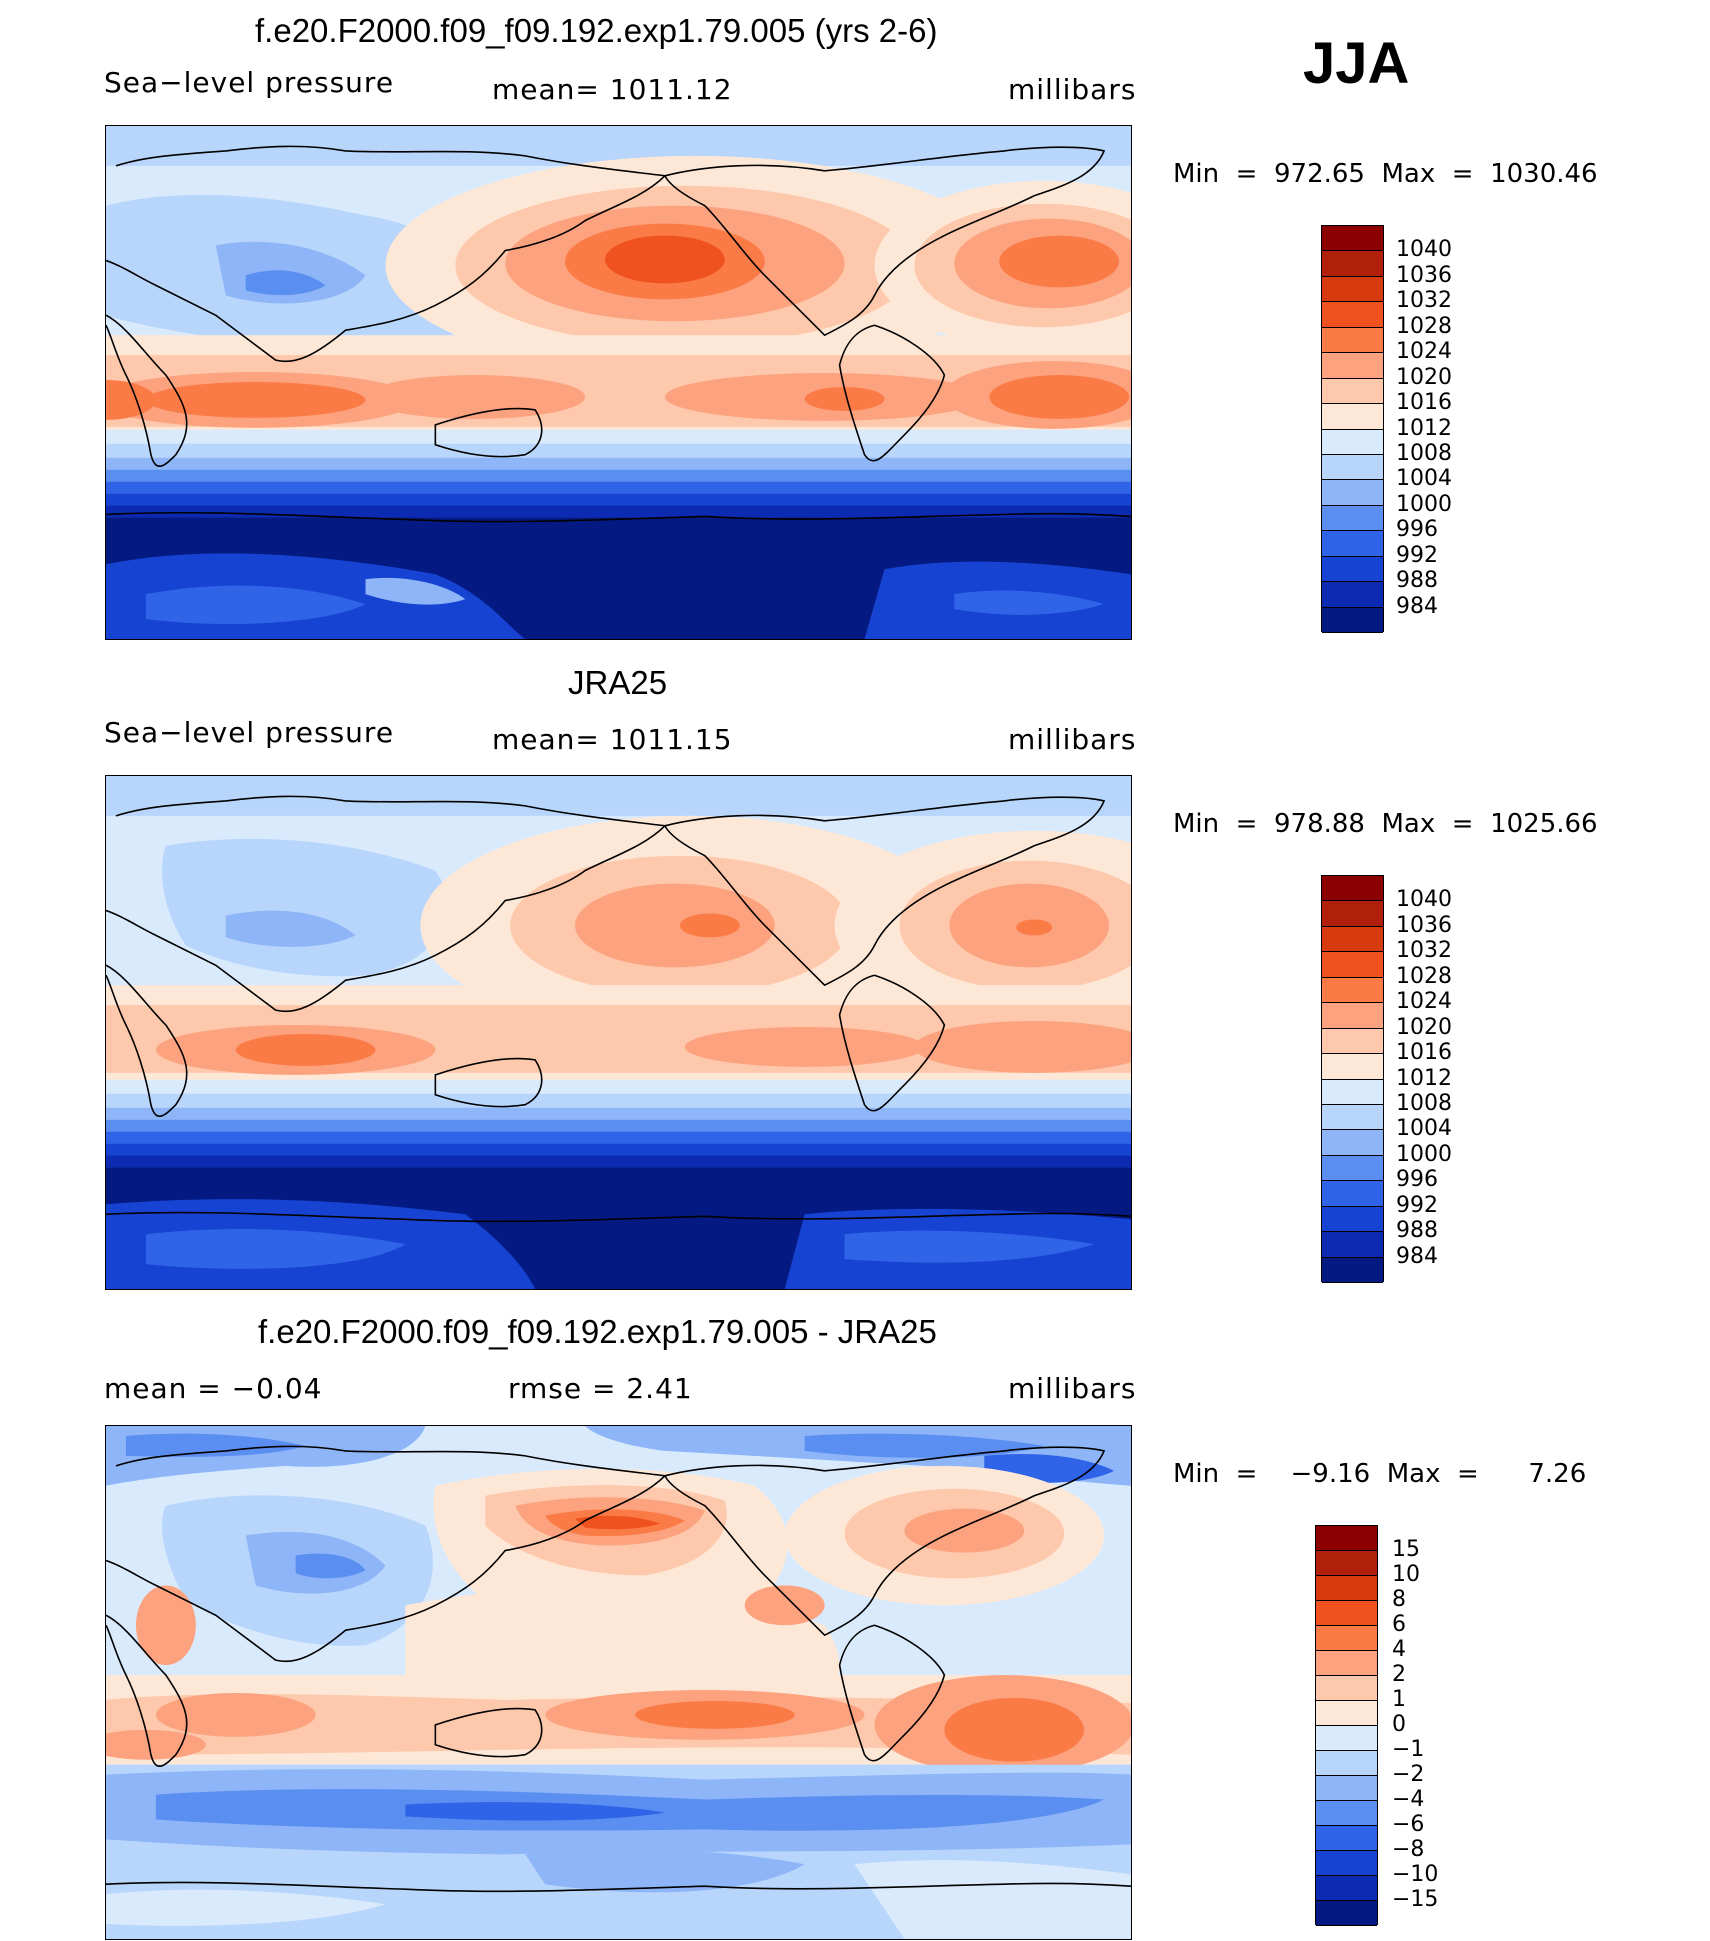 Image resolution: width=1710 pixels, height=1941 pixels. I want to click on panel2-mean-label: mean= 1011.15, so click(612, 739).